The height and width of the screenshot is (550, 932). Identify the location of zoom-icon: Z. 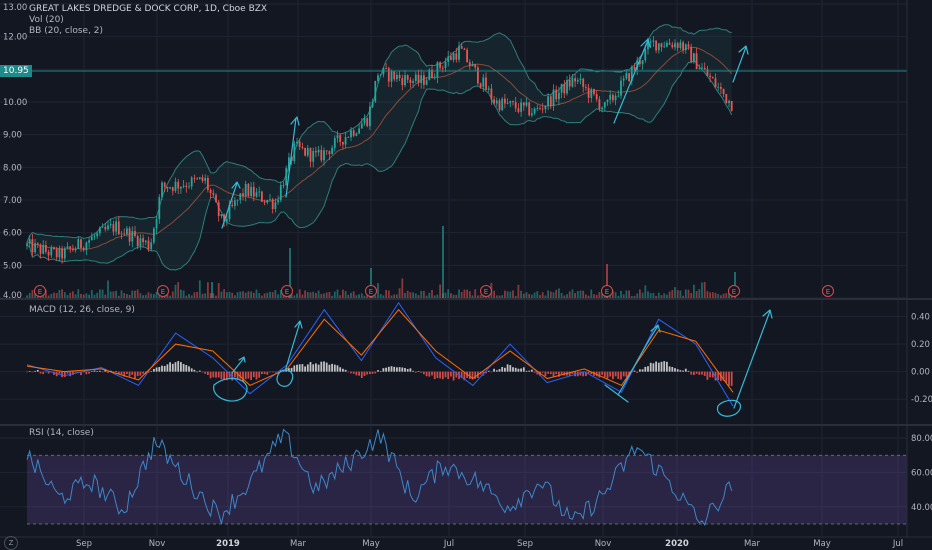
(11, 543).